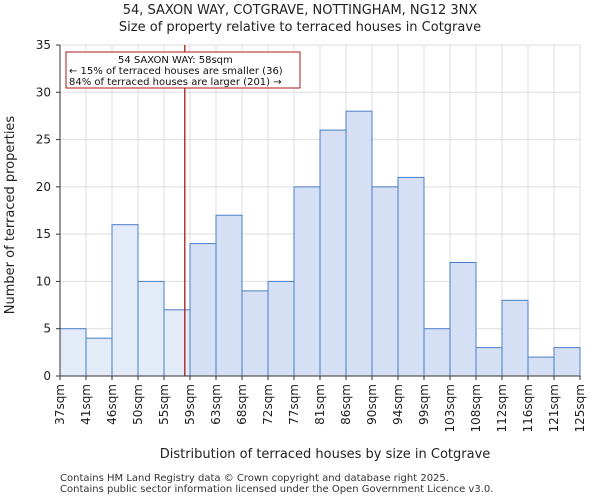 The width and height of the screenshot is (600, 500). Describe the element at coordinates (43, 140) in the screenshot. I see `y-tick-label: 25` at that location.